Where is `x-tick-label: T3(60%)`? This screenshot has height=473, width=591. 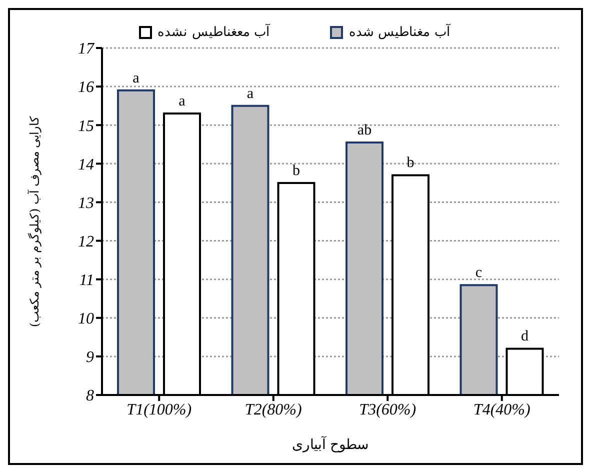 x-tick-label: T3(60%) is located at coordinates (387, 409).